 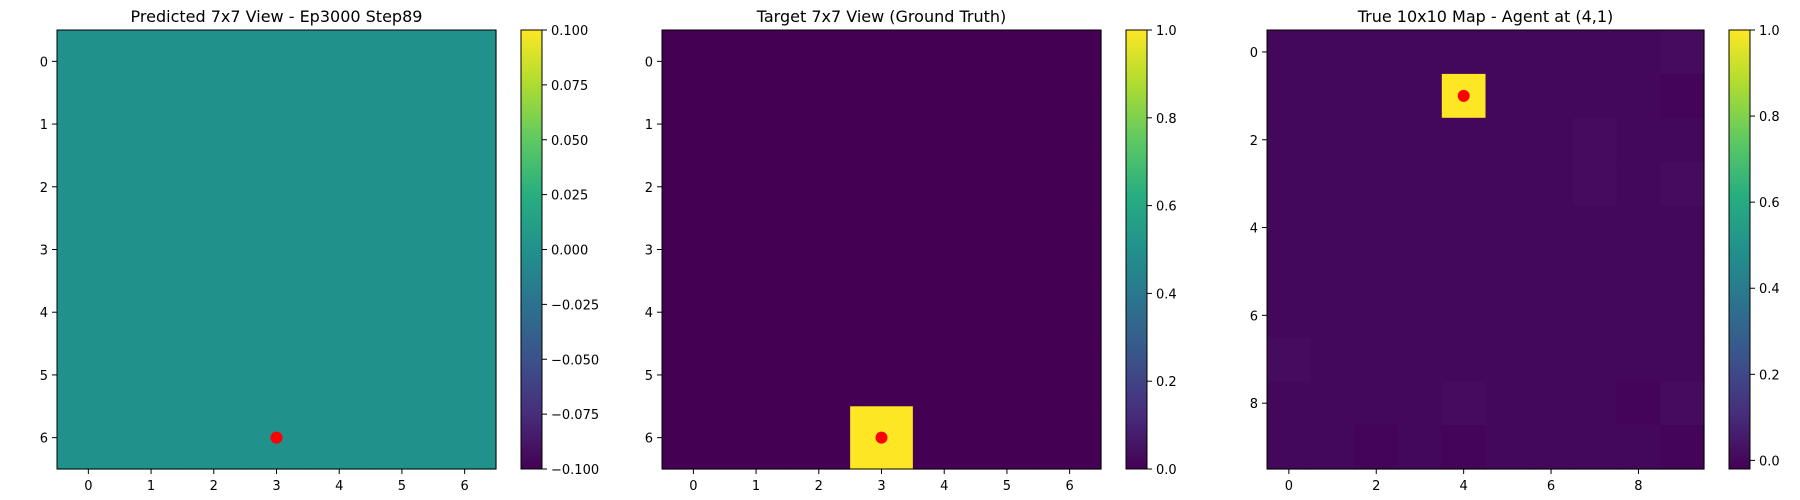 What do you see at coordinates (1464, 486) in the screenshot?
I see `x-tick-label: 4` at bounding box center [1464, 486].